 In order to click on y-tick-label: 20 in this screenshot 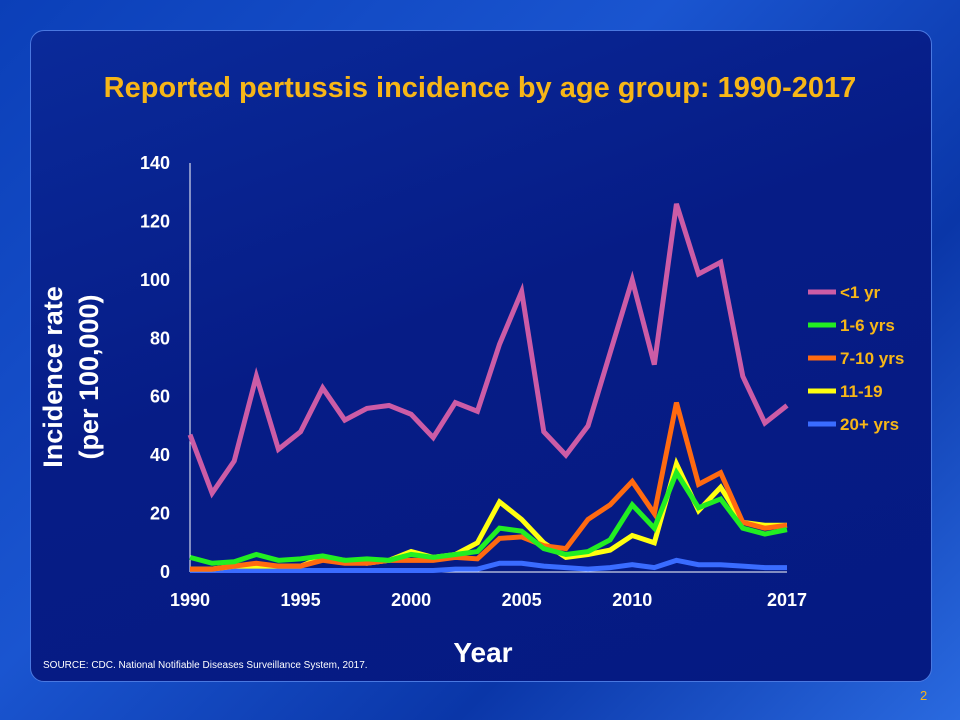, I will do `click(160, 514)`.